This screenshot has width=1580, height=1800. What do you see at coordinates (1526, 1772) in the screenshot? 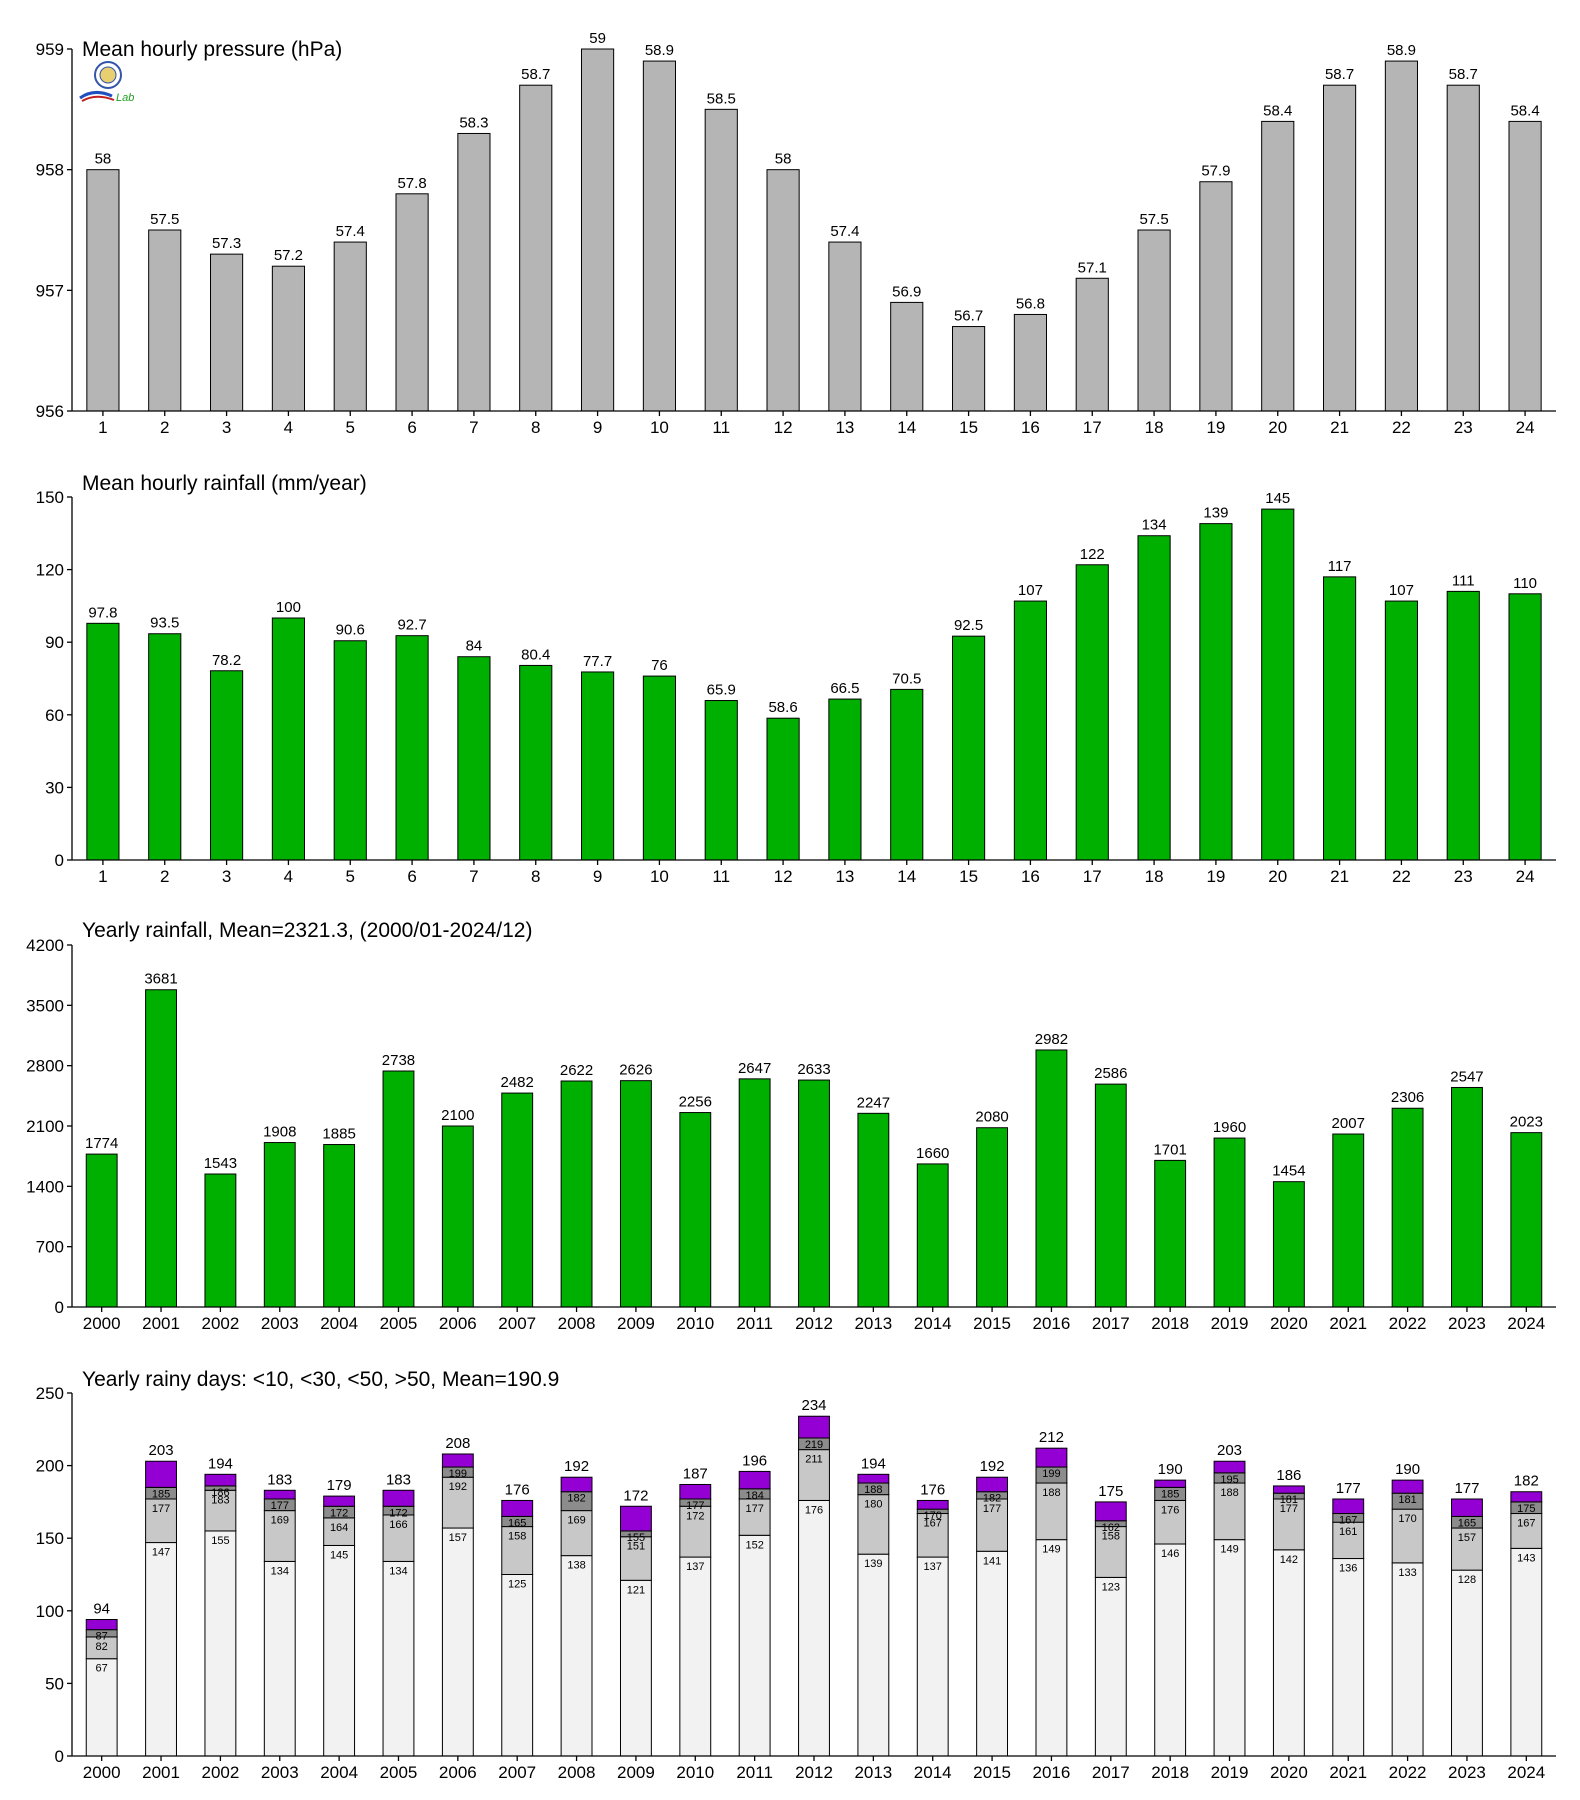
I see `x-tick-label: 2024` at bounding box center [1526, 1772].